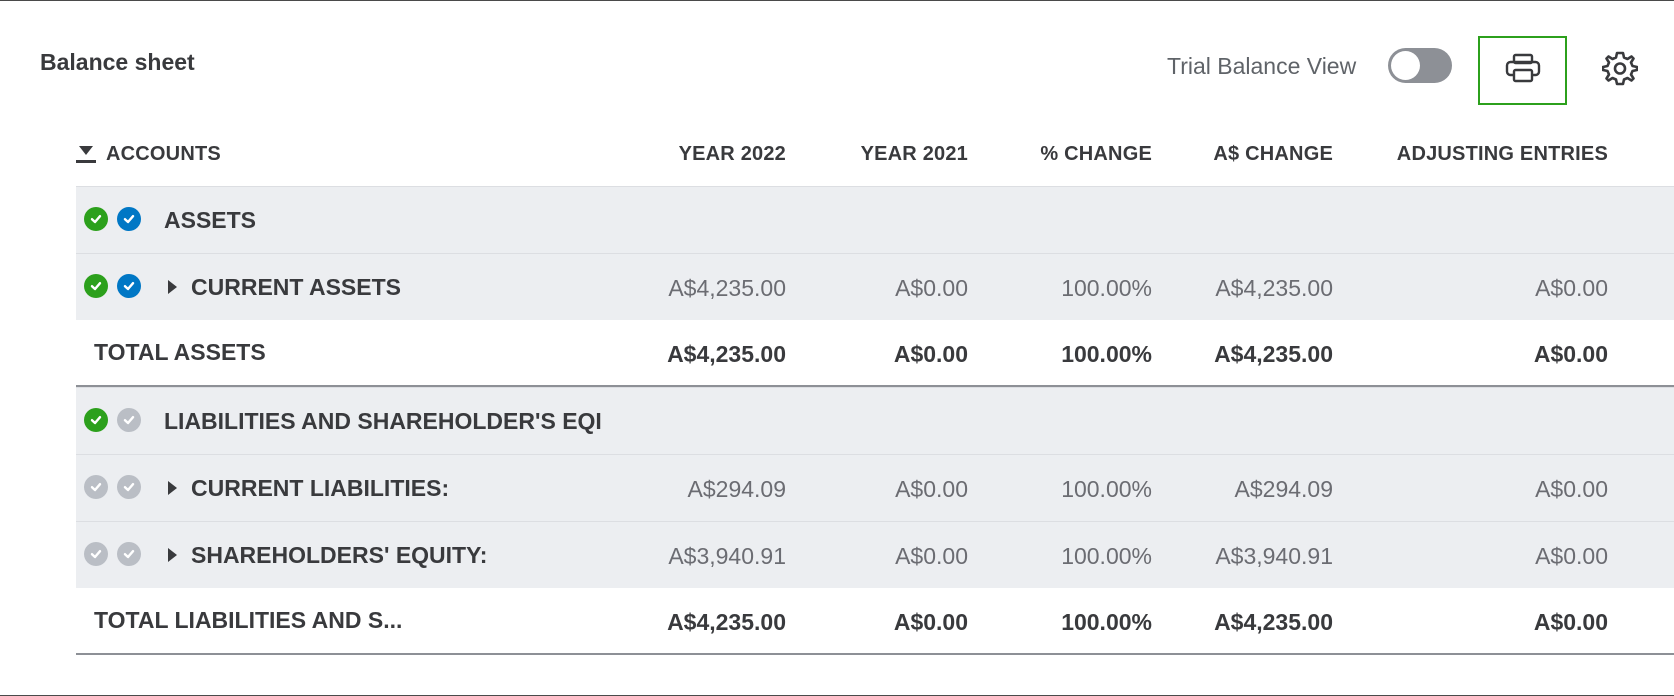 Image resolution: width=1674 pixels, height=696 pixels. What do you see at coordinates (320, 488) in the screenshot?
I see `account-name: CURRENT LIABILITIES:` at bounding box center [320, 488].